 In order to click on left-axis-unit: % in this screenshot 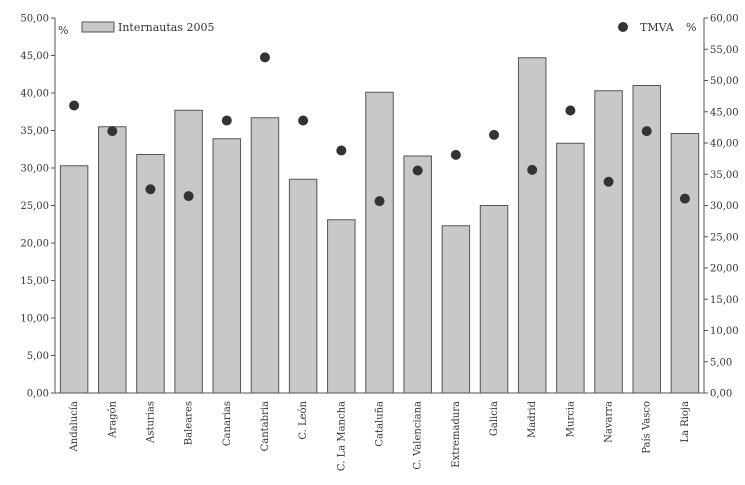, I will do `click(63, 30)`.